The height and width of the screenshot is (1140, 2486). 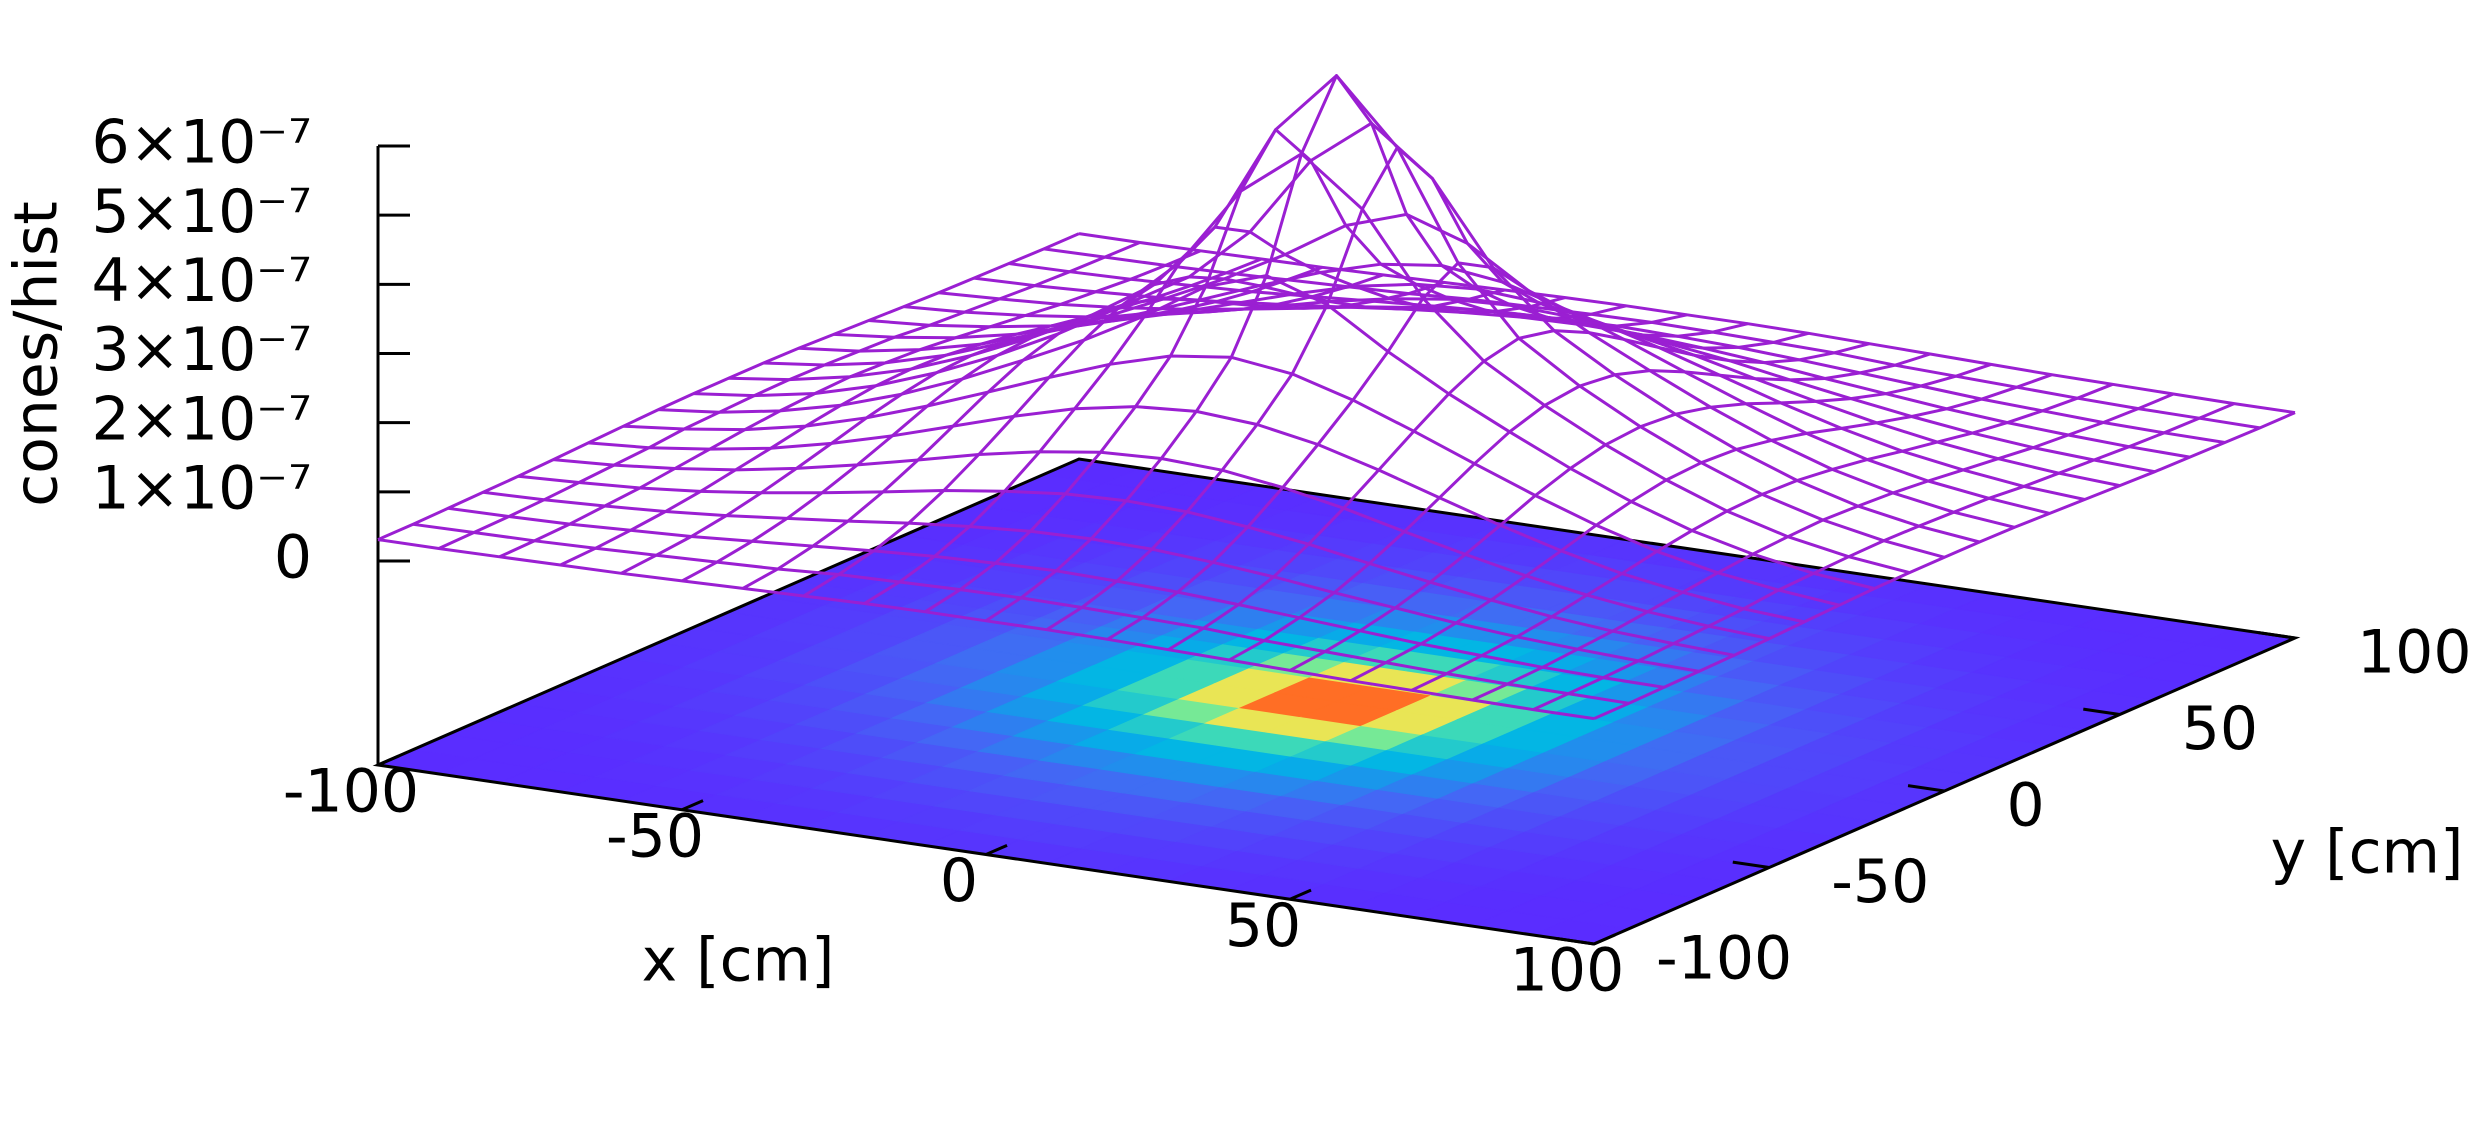 I want to click on y-tick-label: 0, so click(x=2026, y=806).